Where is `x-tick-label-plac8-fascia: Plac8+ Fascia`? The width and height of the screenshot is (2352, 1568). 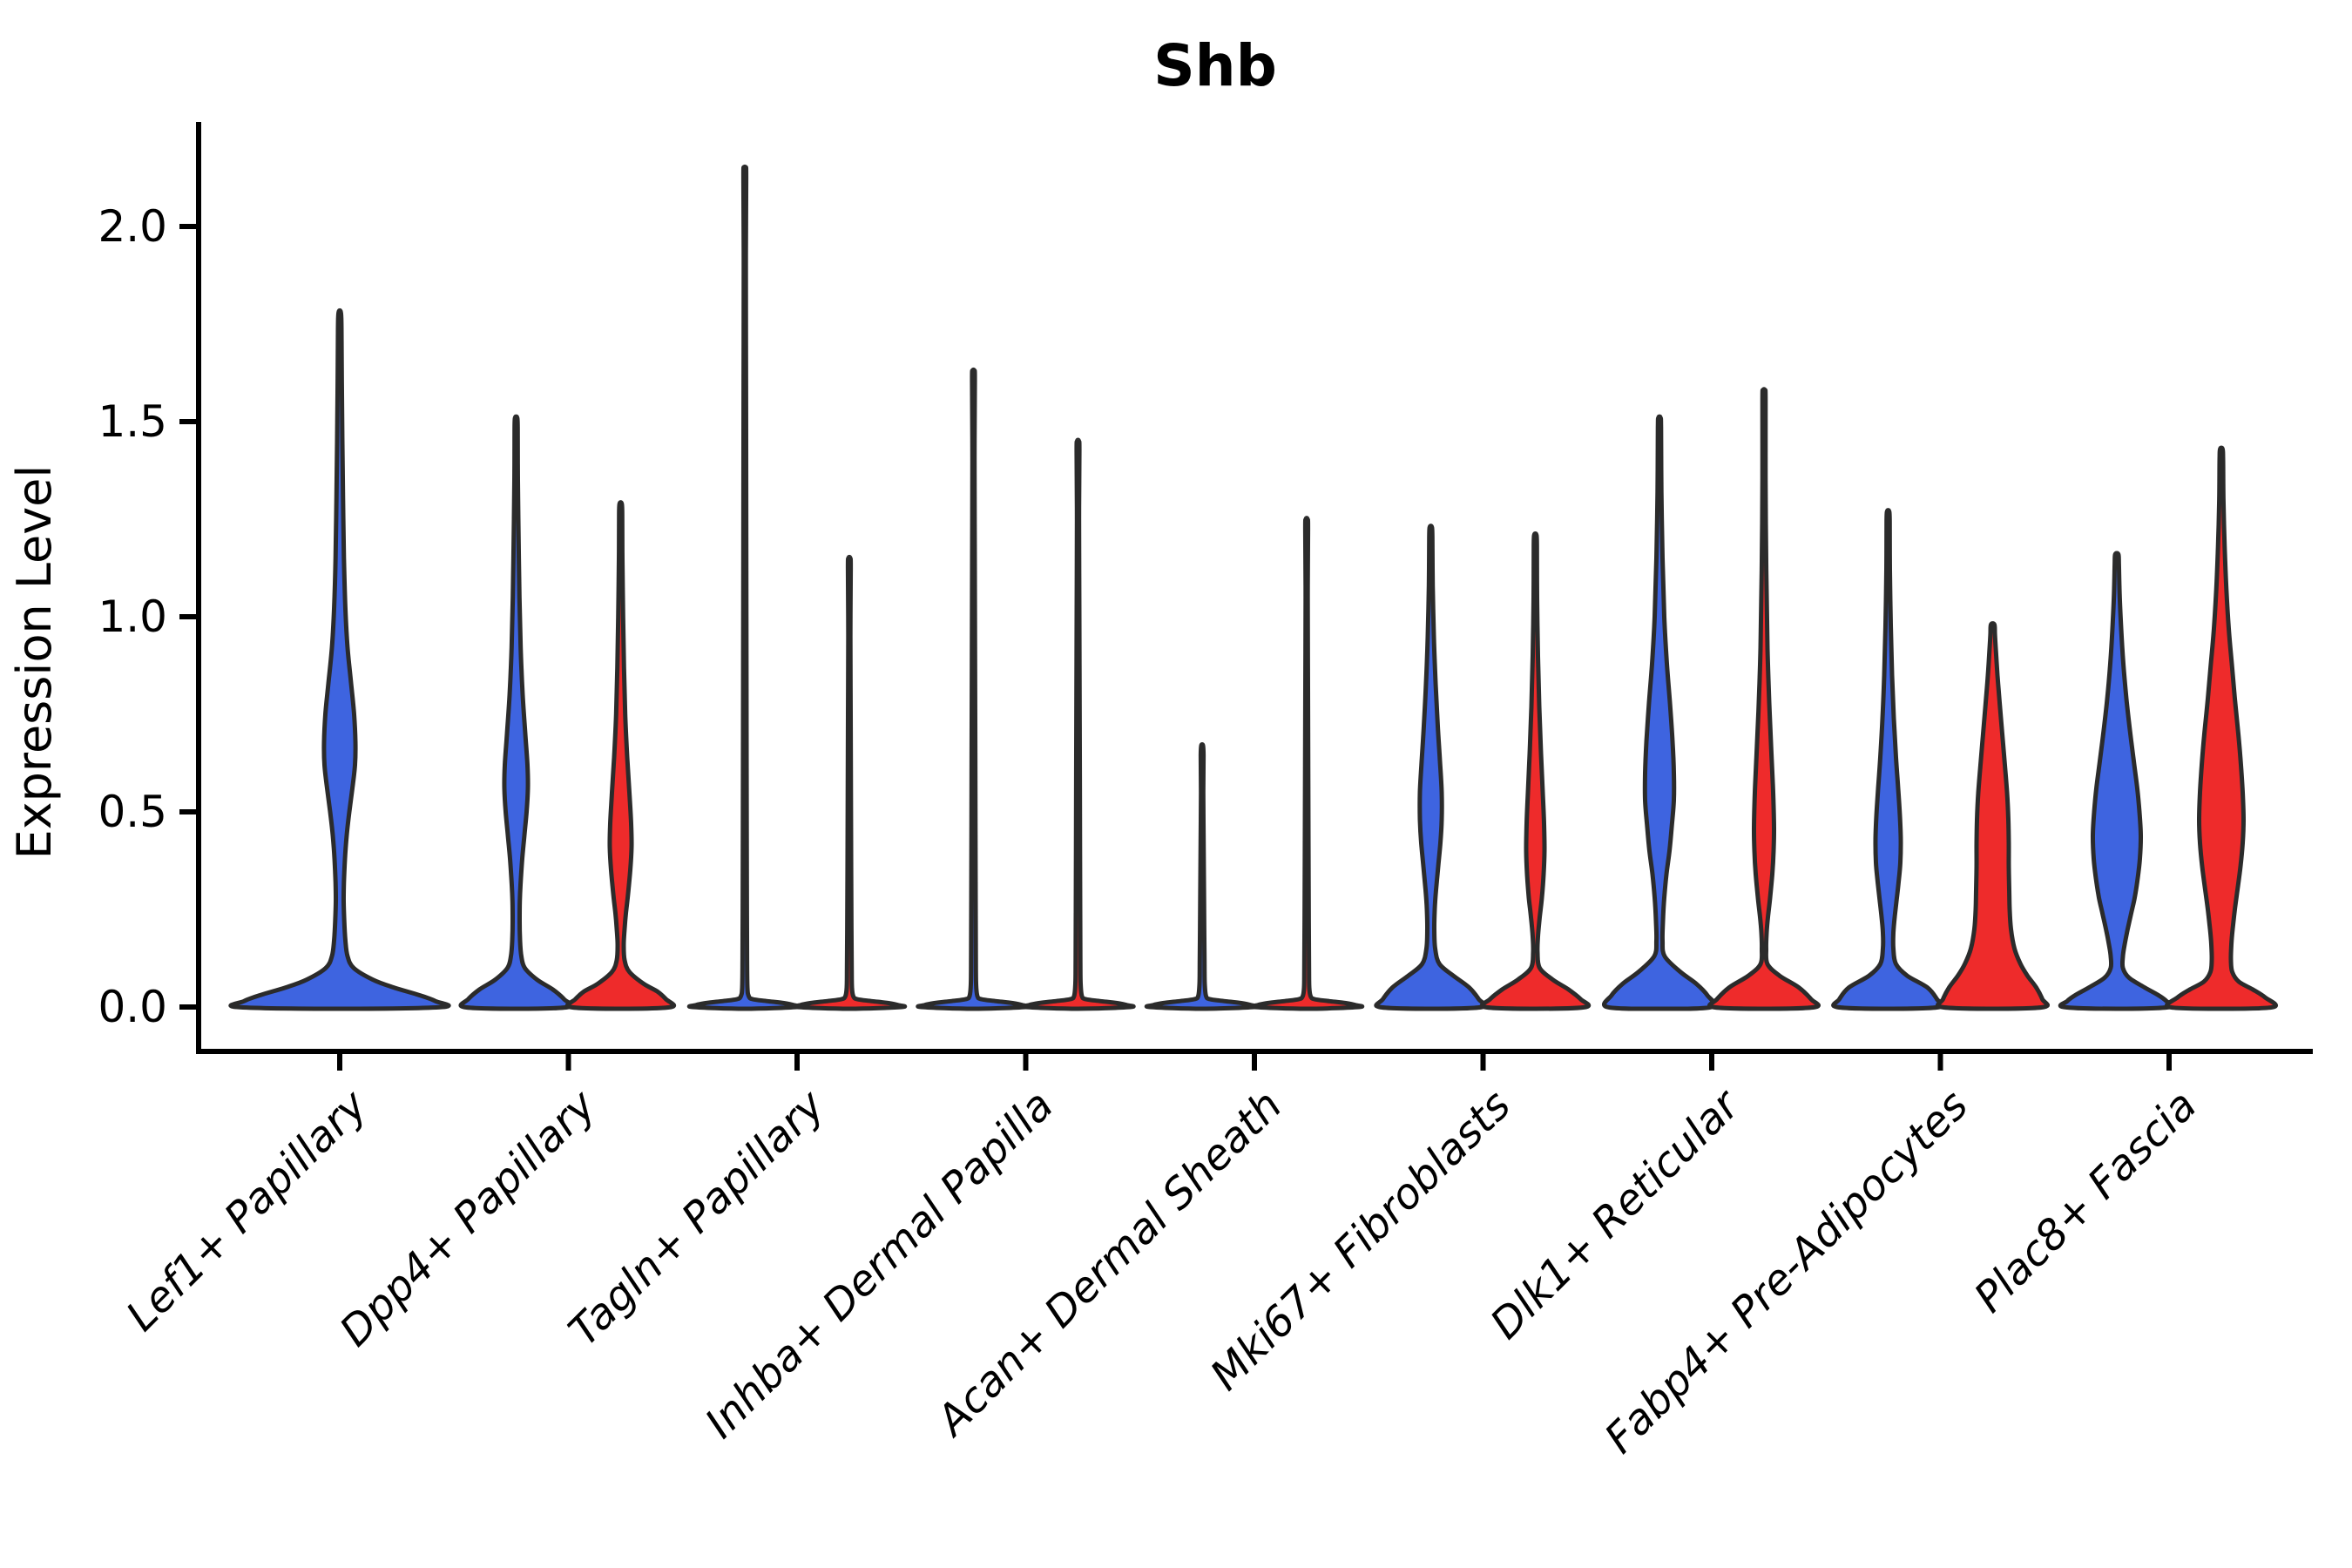
x-tick-label-plac8-fascia: Plac8+ Fascia is located at coordinates (2086, 1201).